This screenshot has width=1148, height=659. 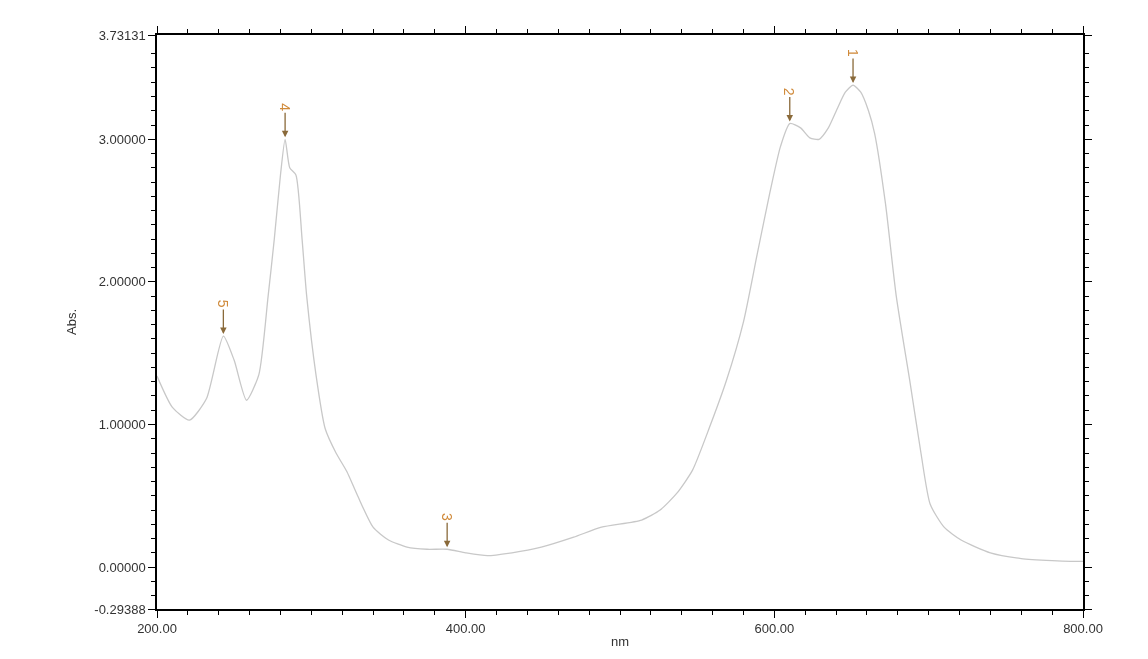 What do you see at coordinates (774, 629) in the screenshot?
I see `x-tick-label: 600.00` at bounding box center [774, 629].